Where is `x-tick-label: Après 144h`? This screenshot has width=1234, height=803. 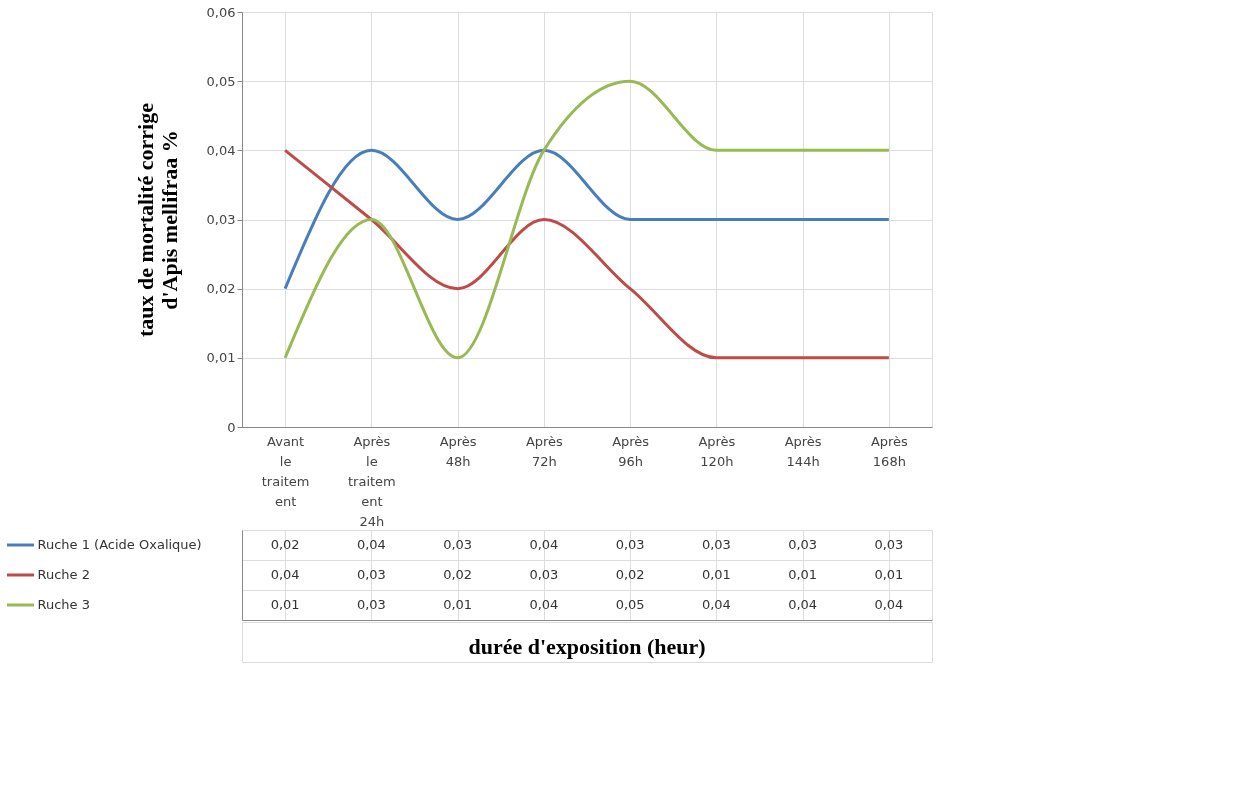 x-tick-label: Après 144h is located at coordinates (803, 451).